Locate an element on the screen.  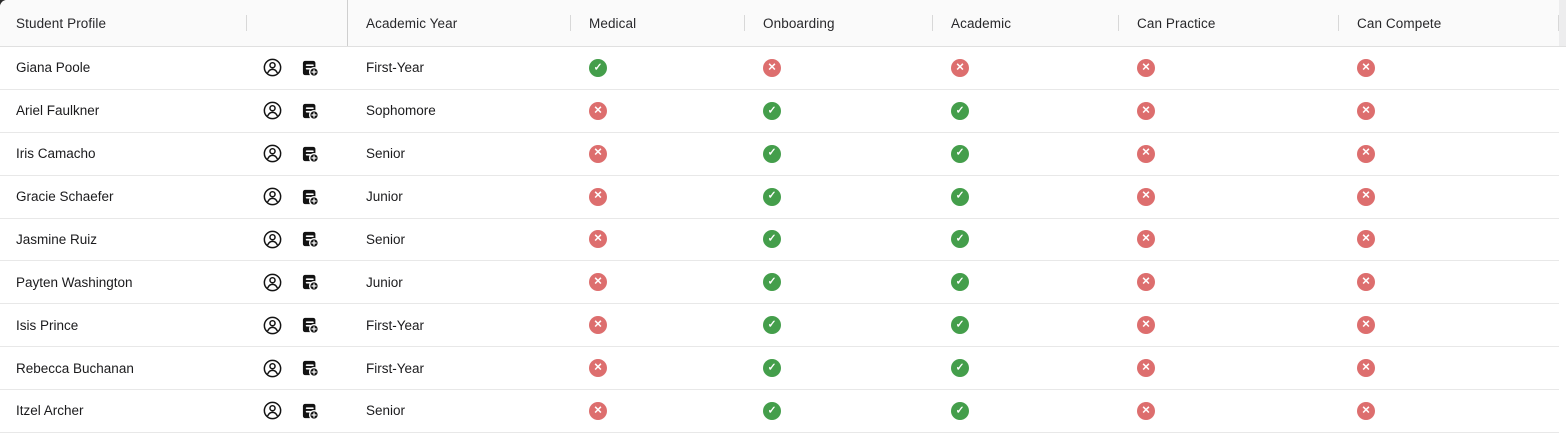
column-label: Student Profile is located at coordinates (61, 23).